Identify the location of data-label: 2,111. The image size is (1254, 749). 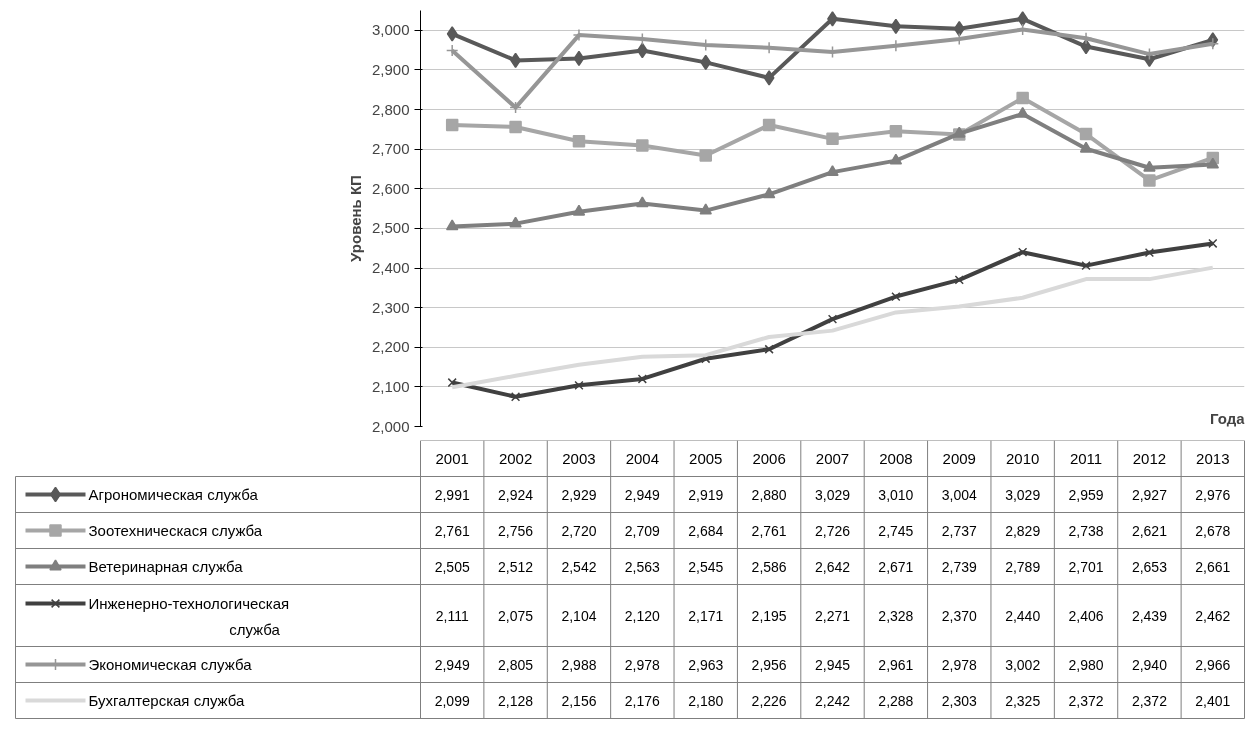
(452, 615).